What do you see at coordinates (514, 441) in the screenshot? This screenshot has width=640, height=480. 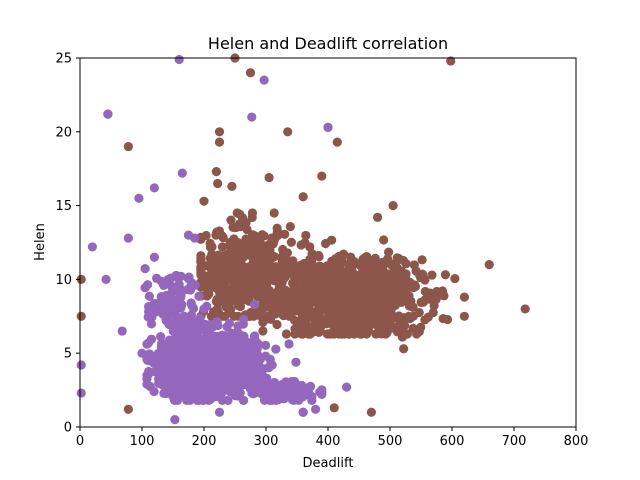 I see `x-tick-label: 700` at bounding box center [514, 441].